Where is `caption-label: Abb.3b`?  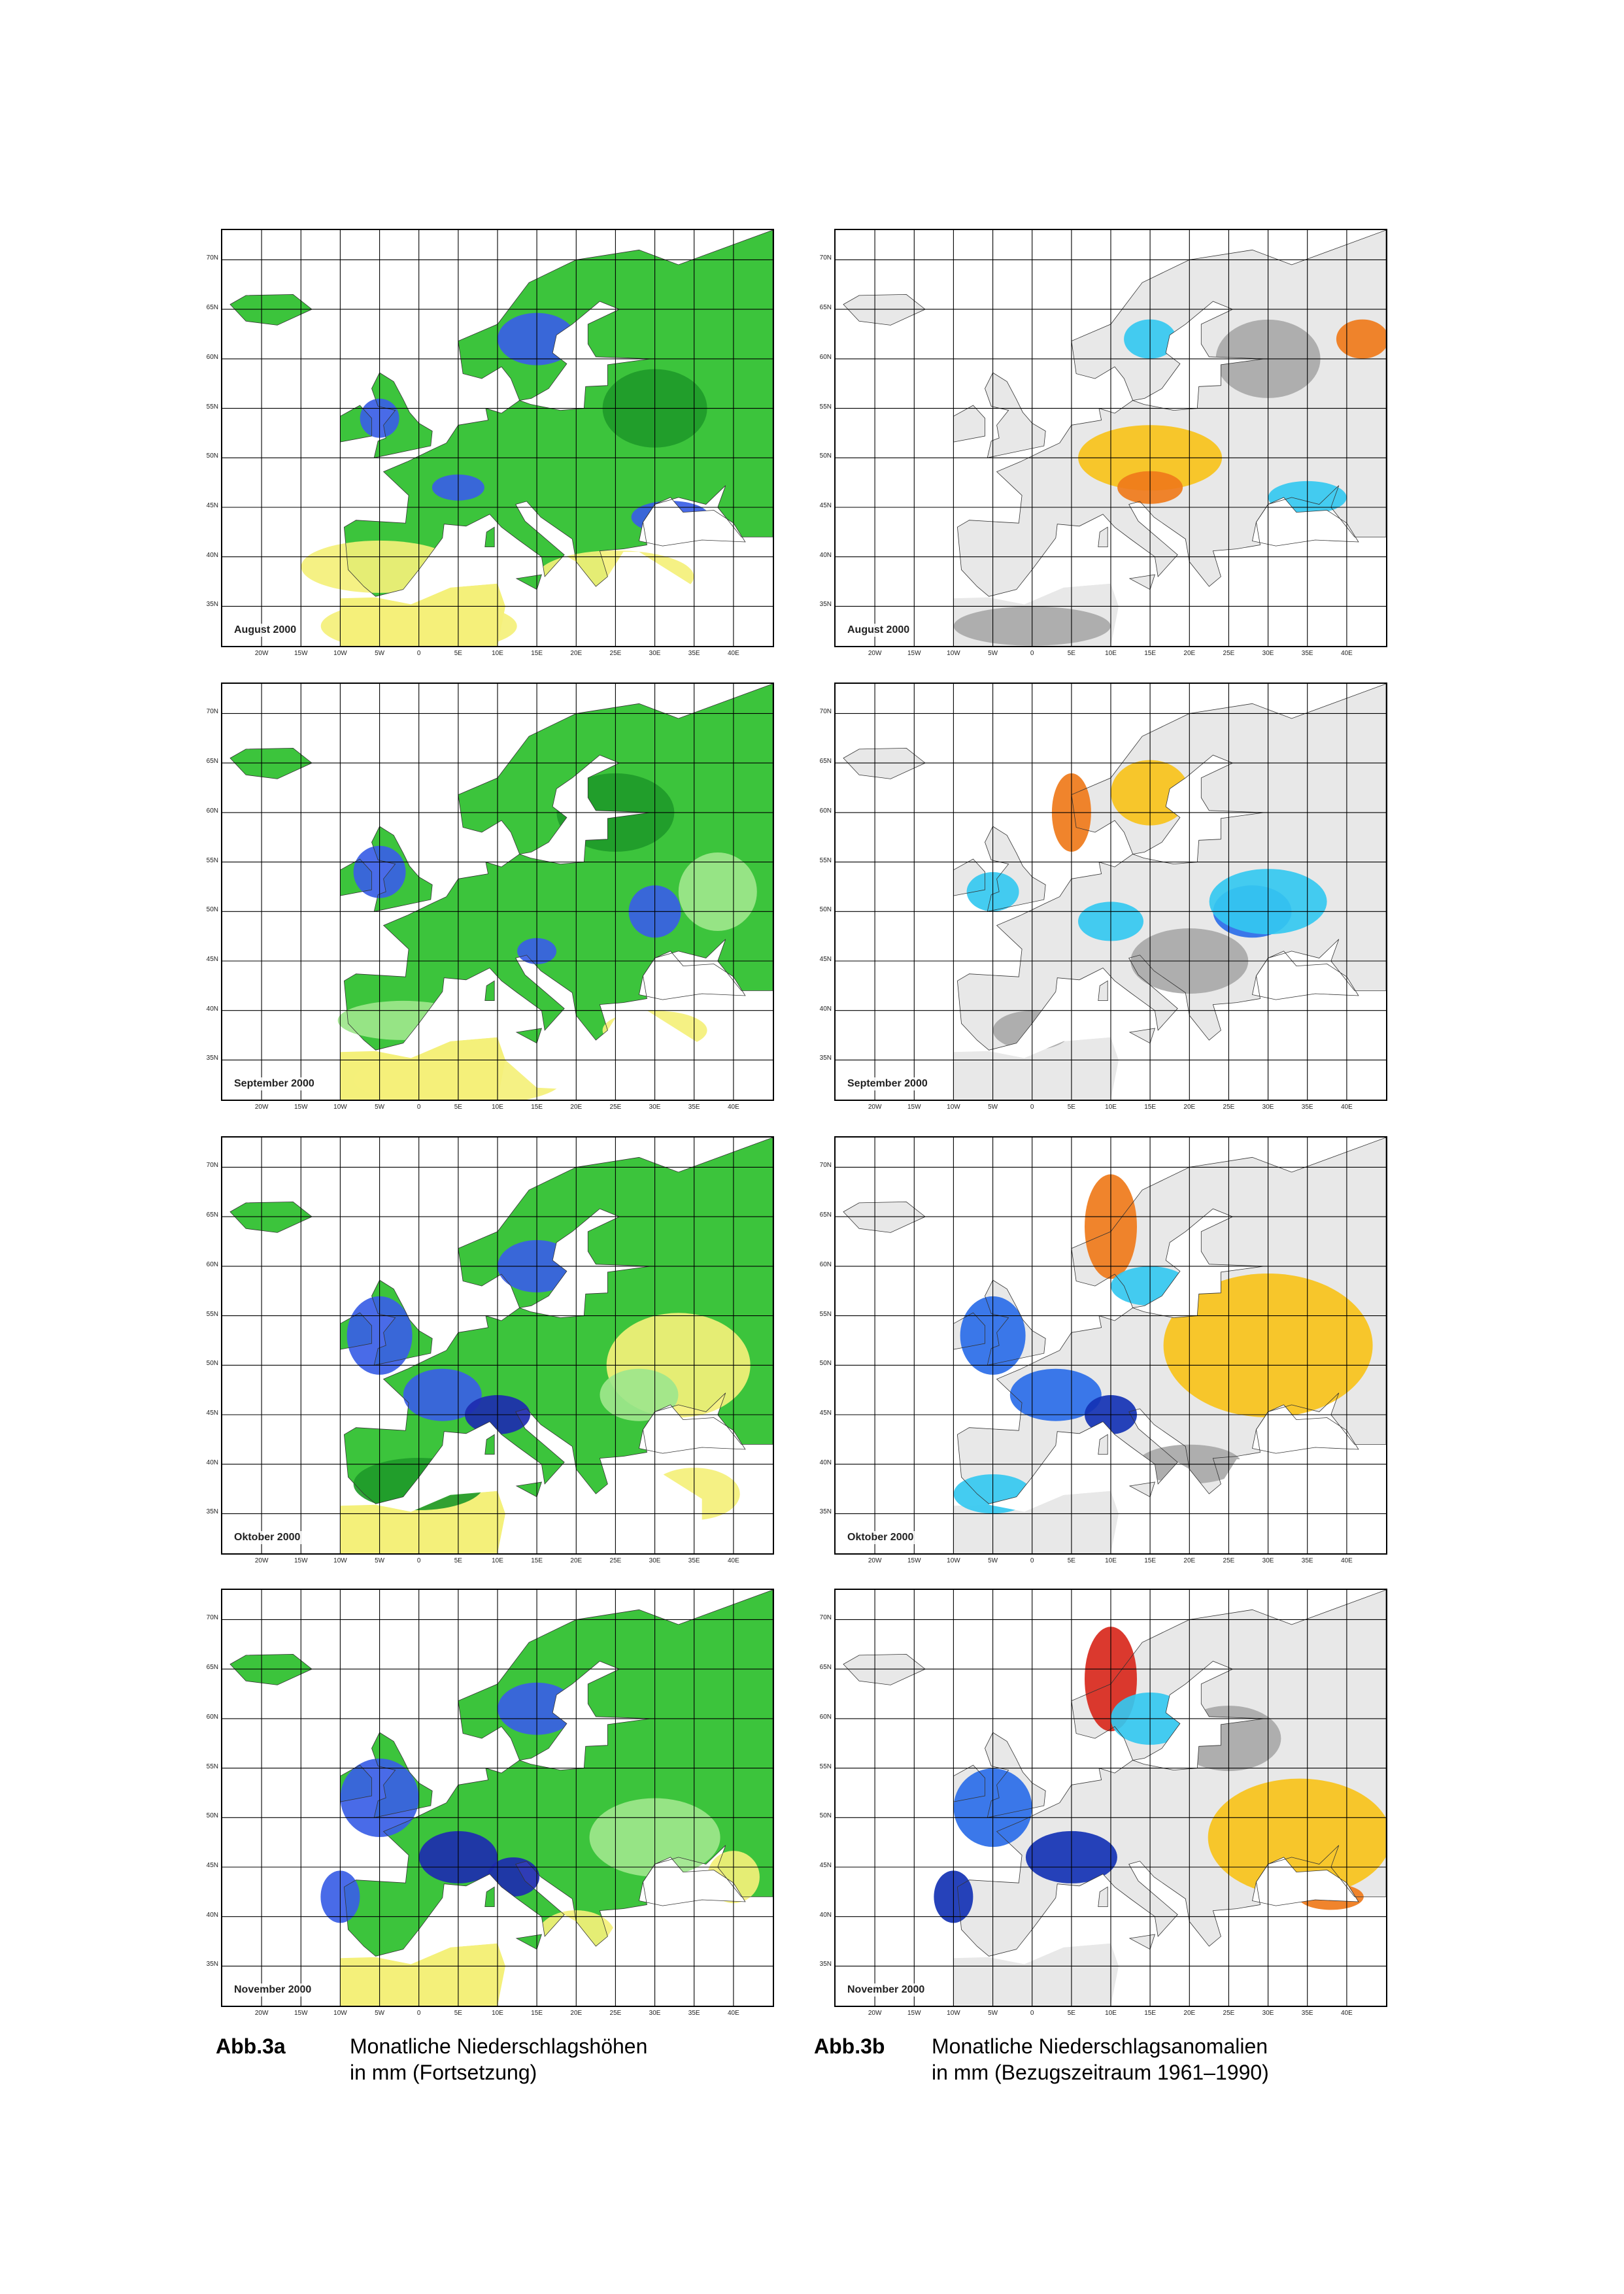 caption-label: Abb.3b is located at coordinates (849, 2046).